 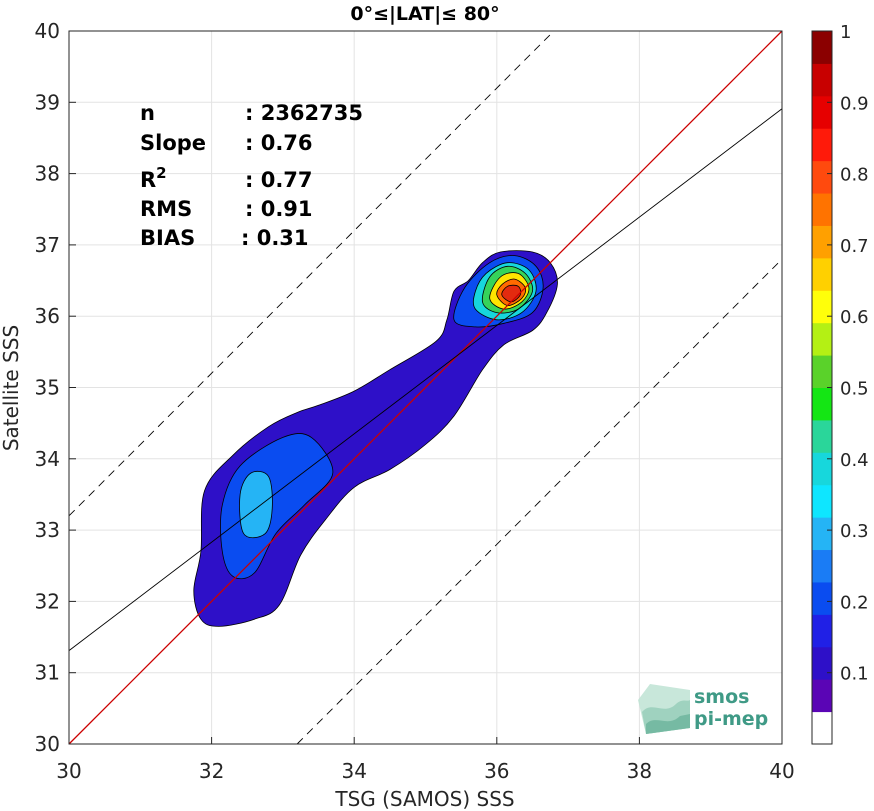 What do you see at coordinates (47, 174) in the screenshot?
I see `y-tick-label: 38` at bounding box center [47, 174].